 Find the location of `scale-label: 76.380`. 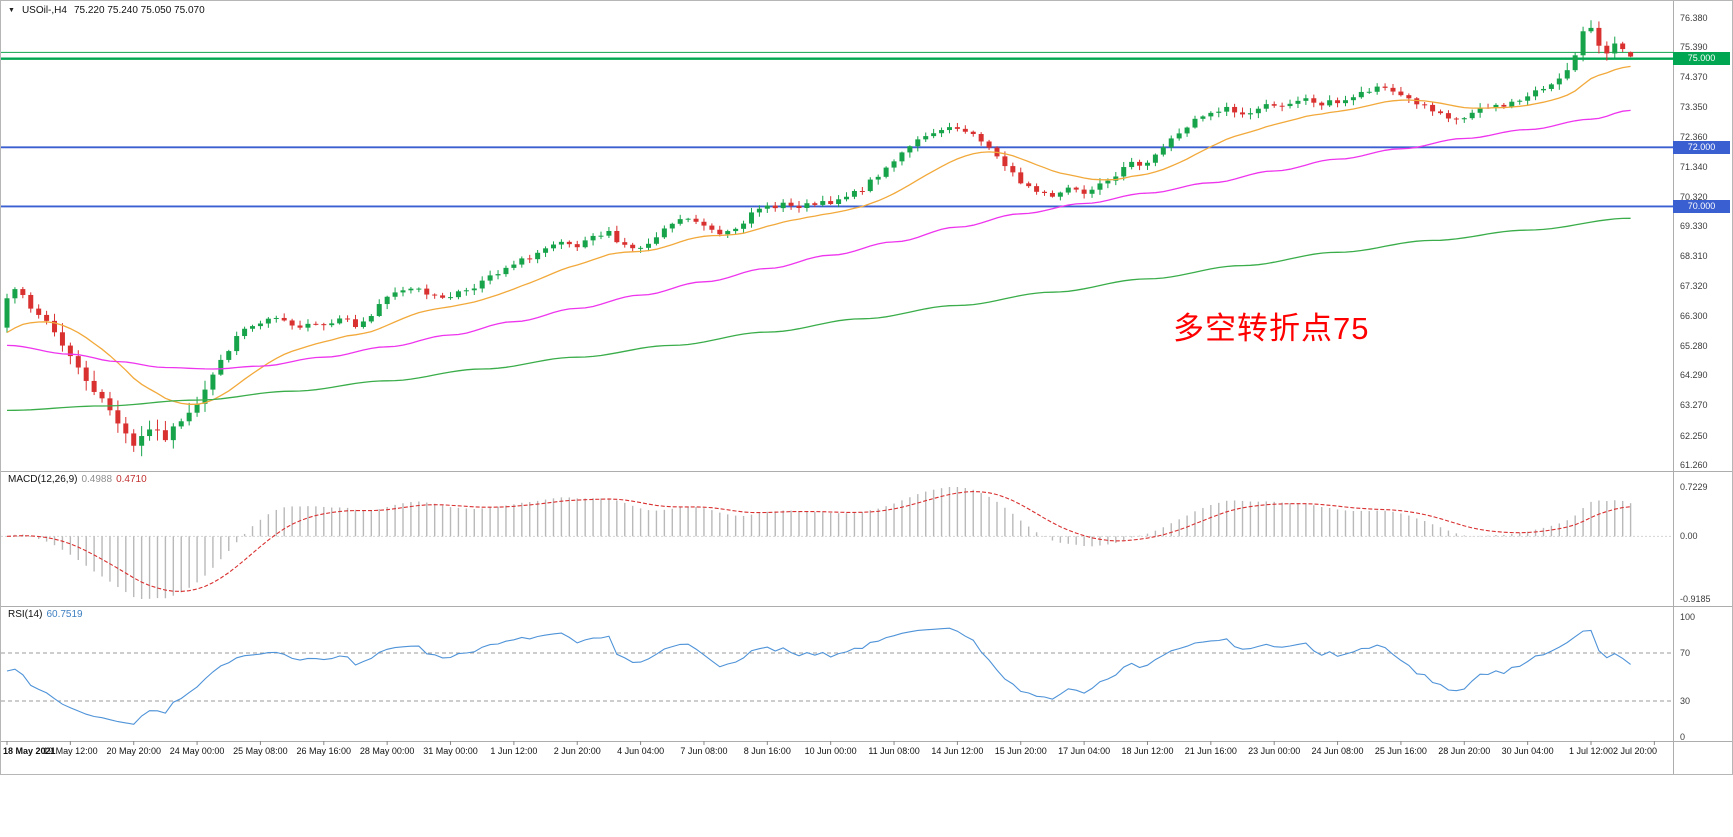

scale-label: 76.380 is located at coordinates (1694, 17).